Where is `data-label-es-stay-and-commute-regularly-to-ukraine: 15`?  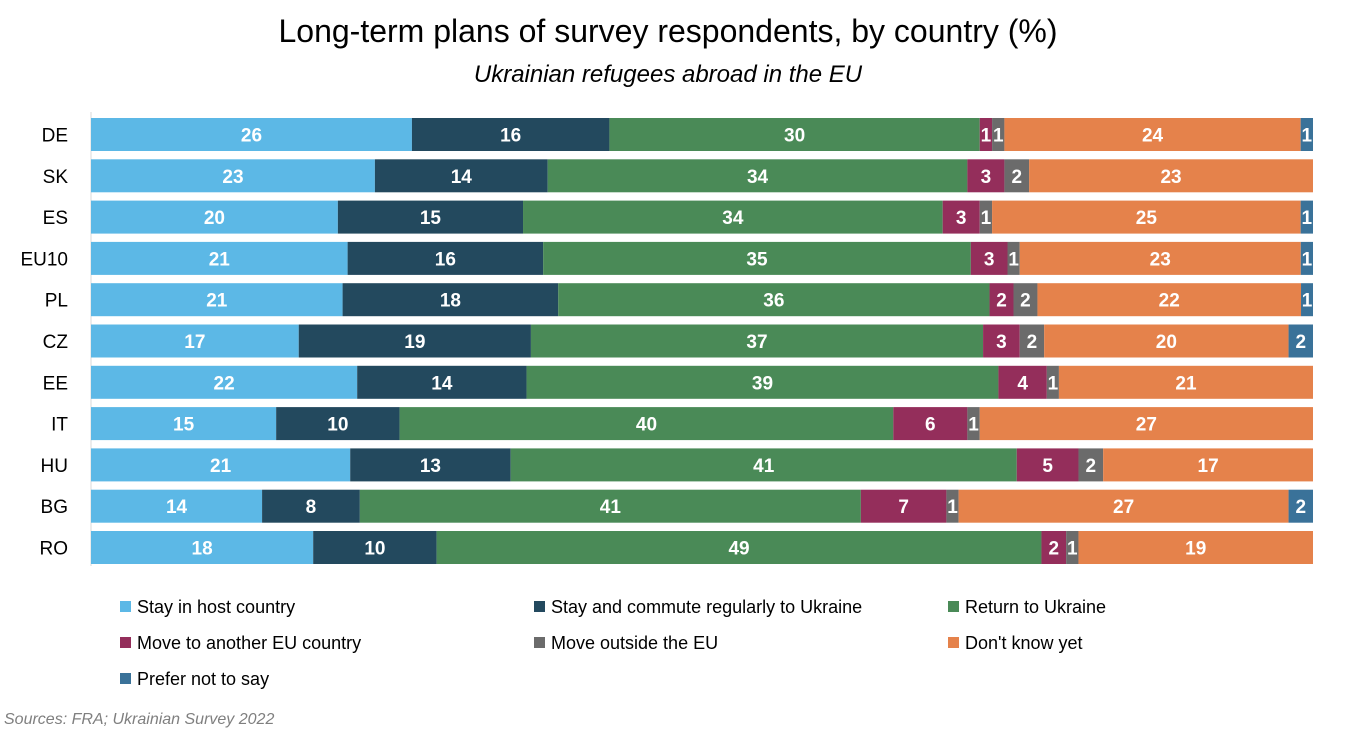 data-label-es-stay-and-commute-regularly-to-ukraine: 15 is located at coordinates (431, 218).